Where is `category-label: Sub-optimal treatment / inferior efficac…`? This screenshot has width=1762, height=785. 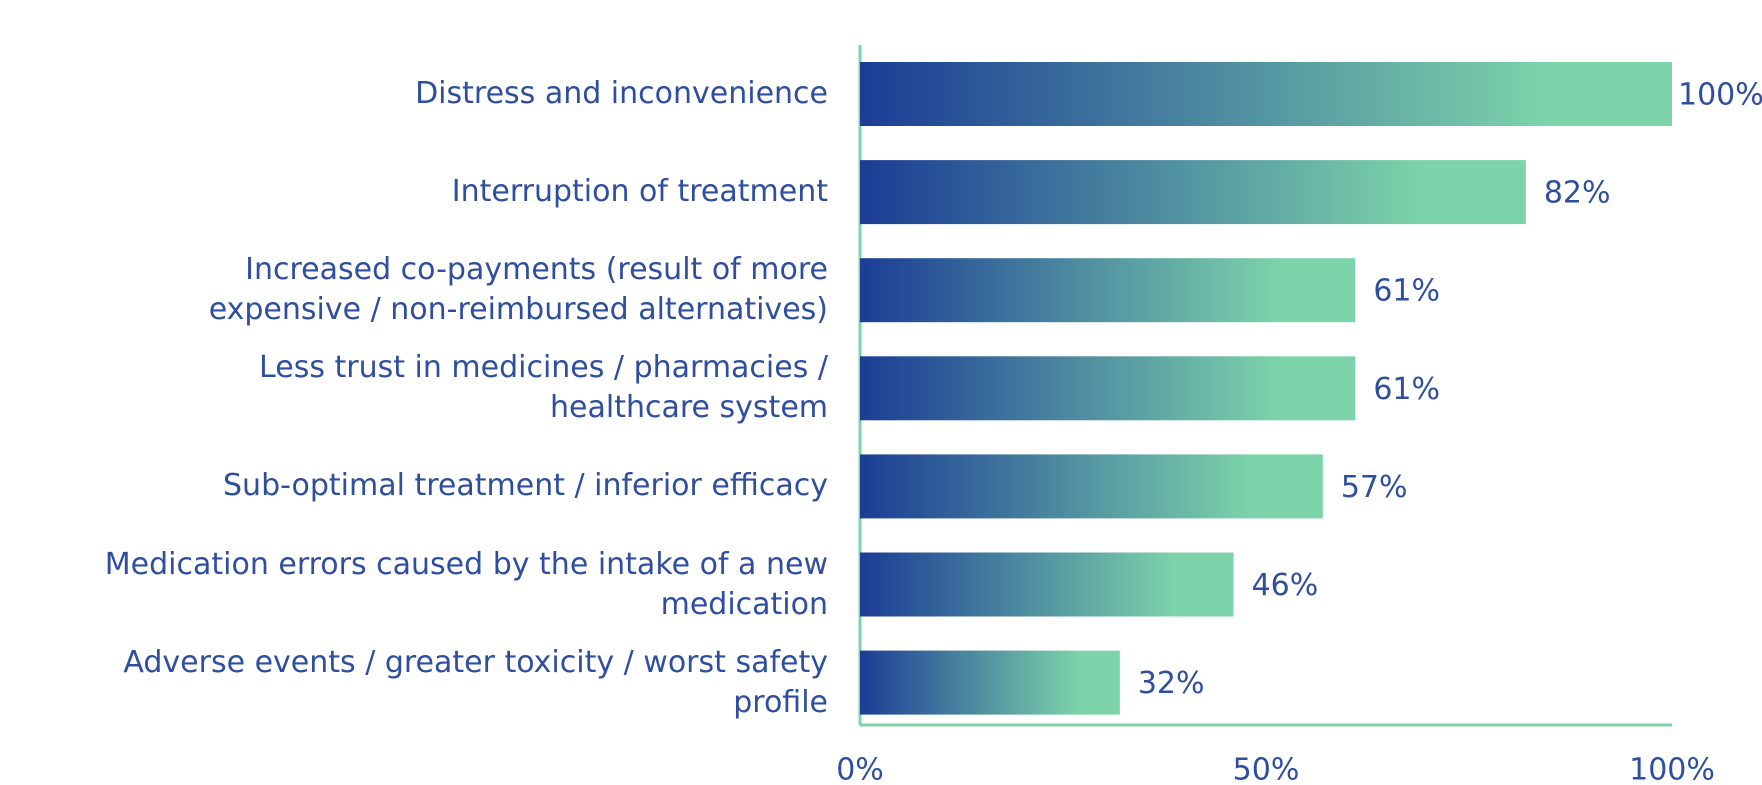 category-label: Sub-optimal treatment / inferior efficac… is located at coordinates (525, 486).